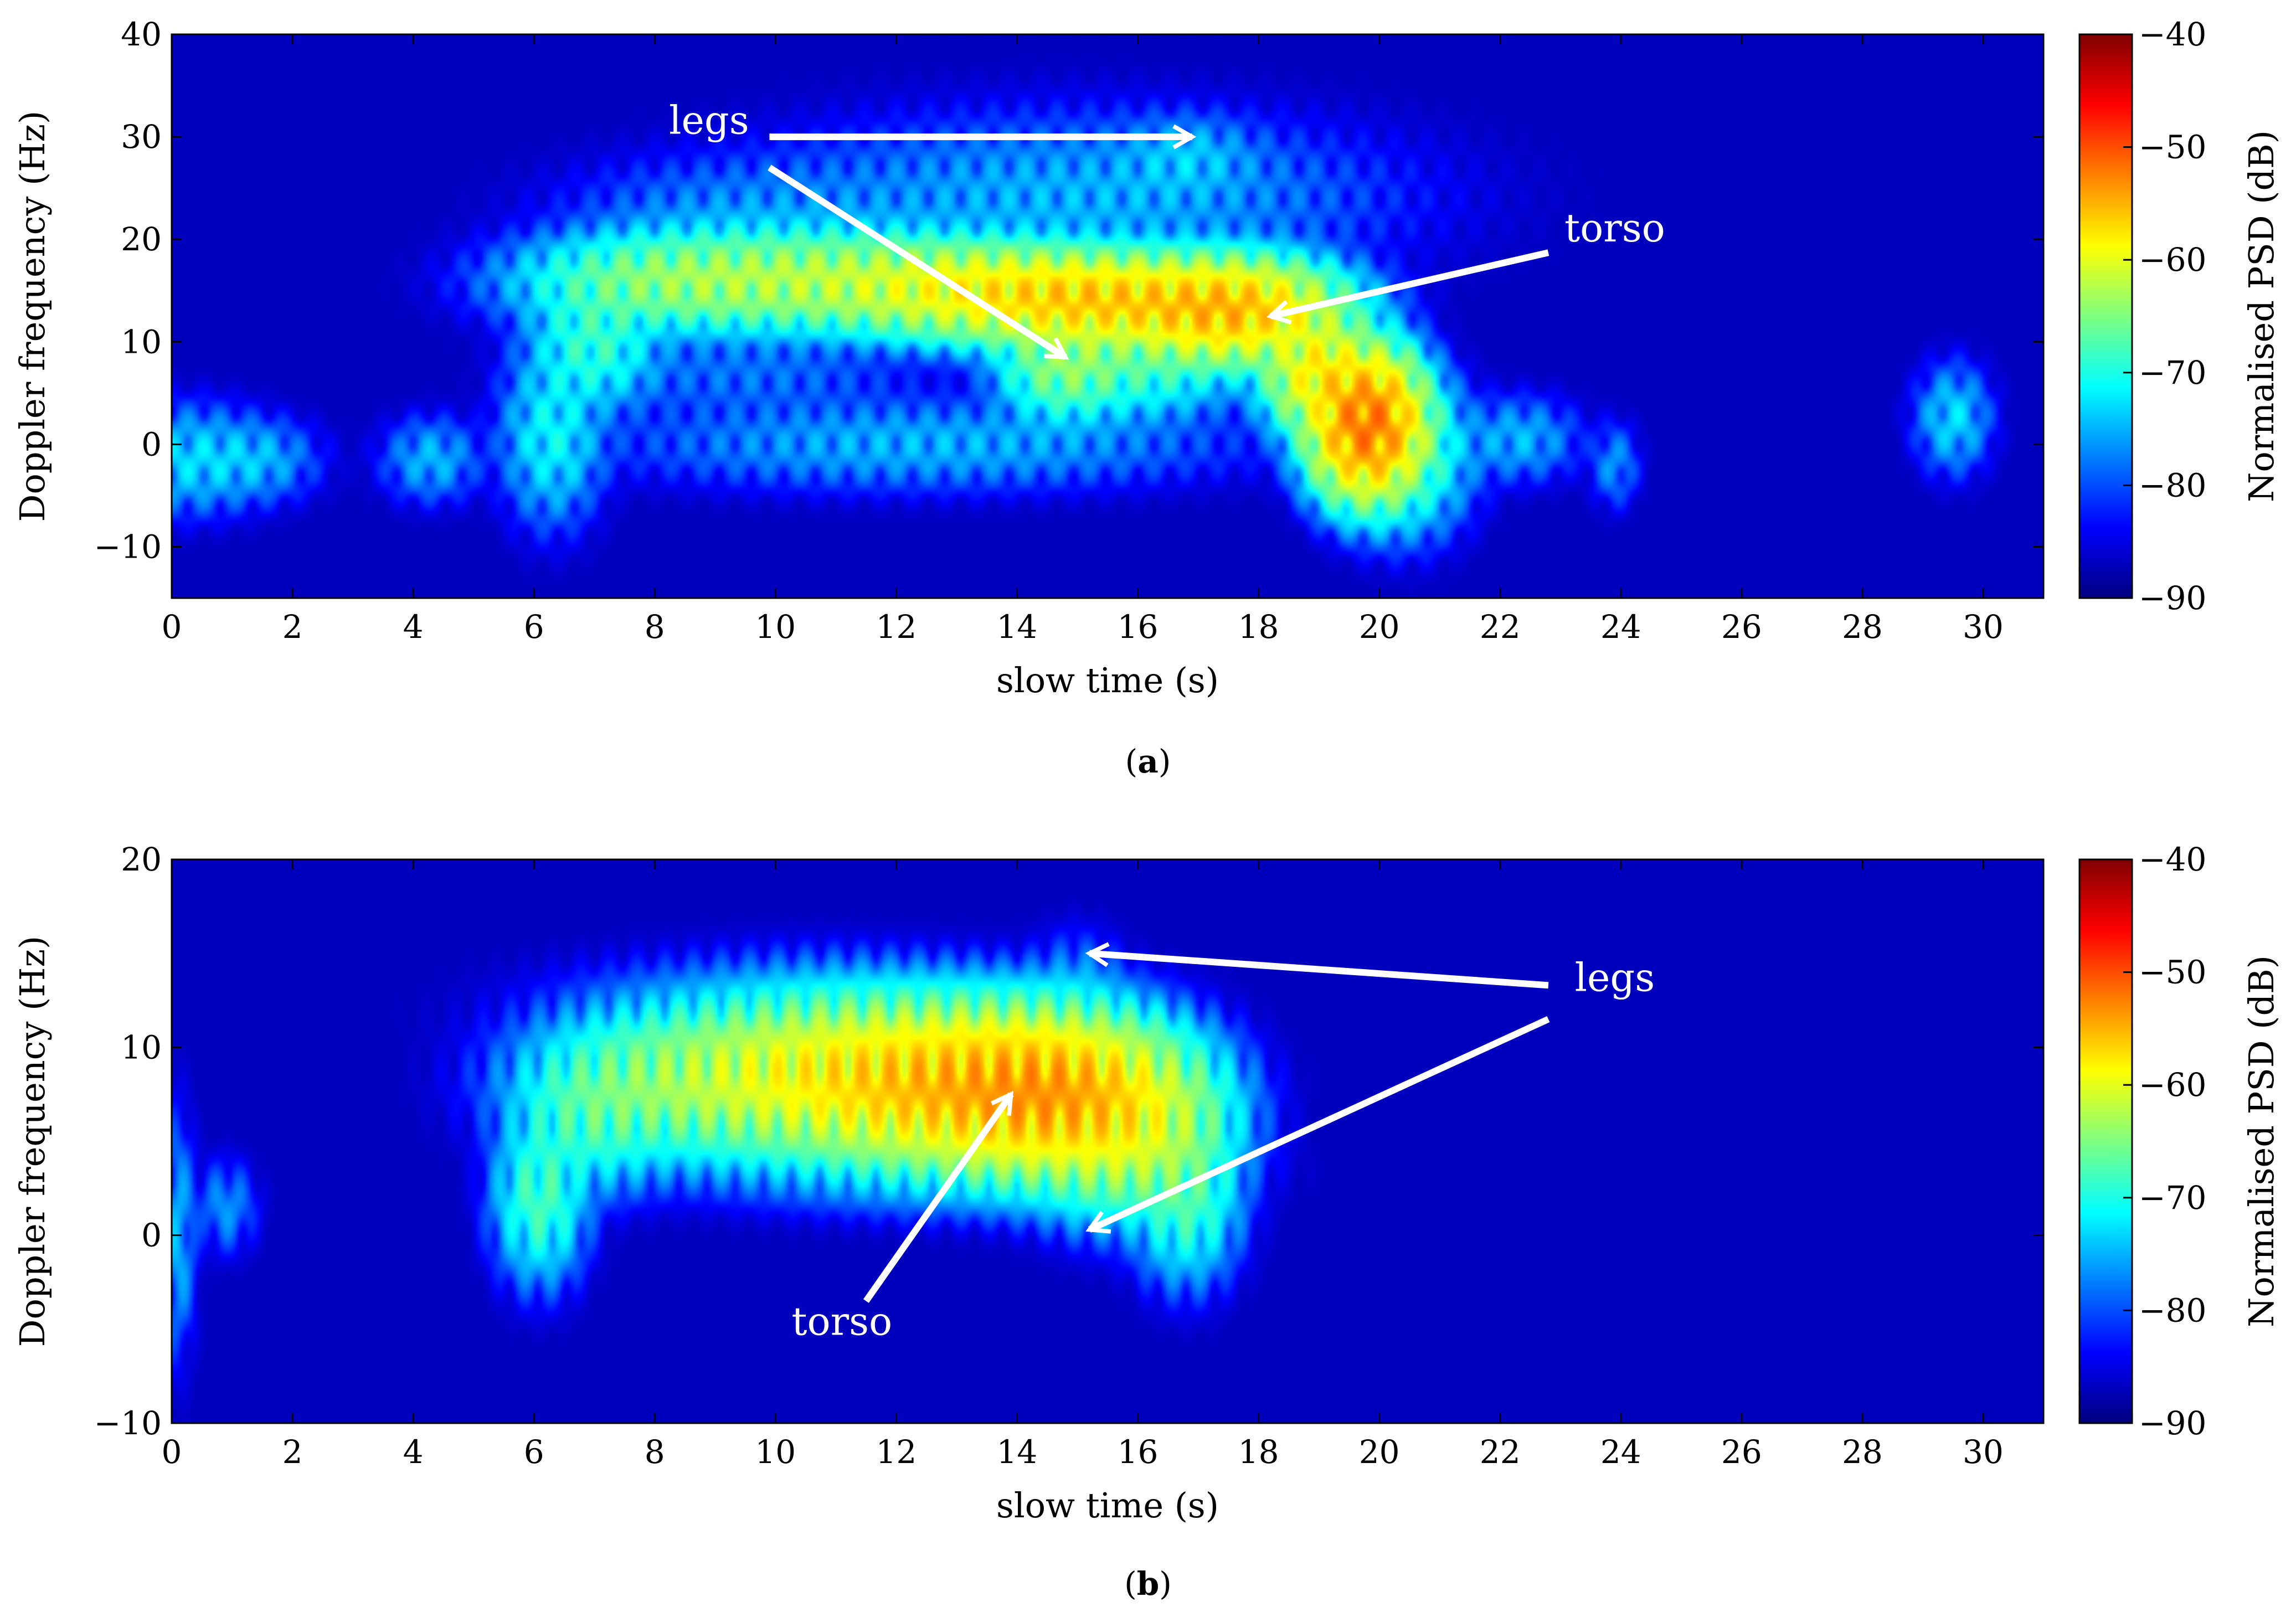  Describe the element at coordinates (141, 137) in the screenshot. I see `y-tick-label: 30` at that location.